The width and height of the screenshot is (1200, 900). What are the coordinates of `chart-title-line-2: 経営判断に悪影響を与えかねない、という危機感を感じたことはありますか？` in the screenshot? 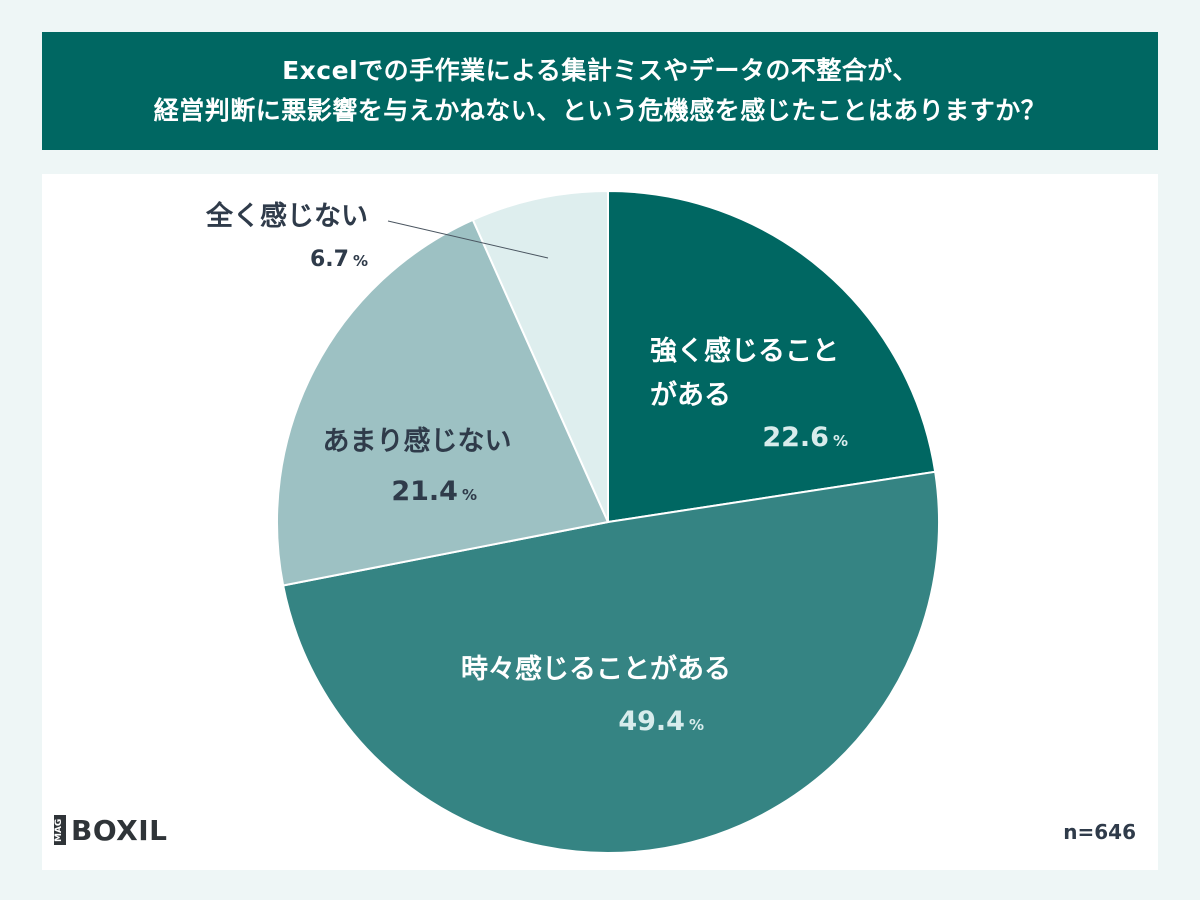 It's located at (600, 110).